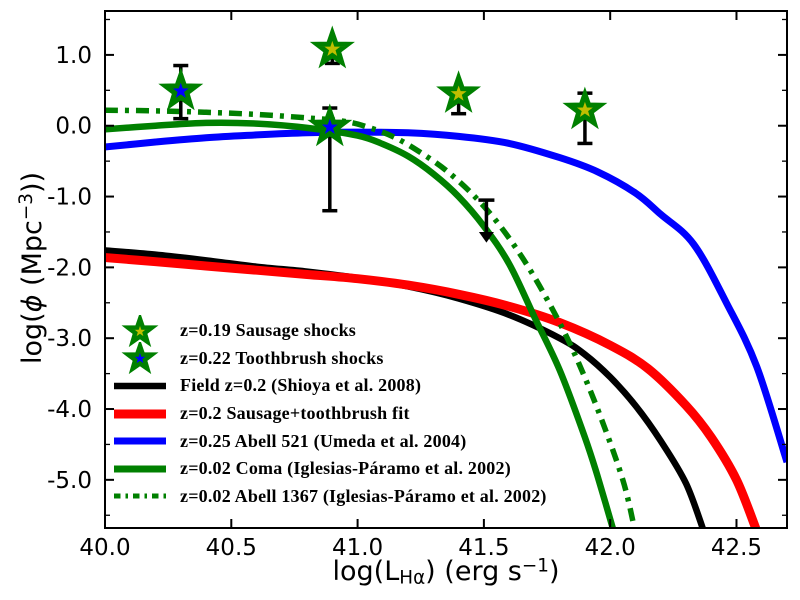 Image resolution: width=800 pixels, height=600 pixels. Describe the element at coordinates (140, 441) in the screenshot. I see `blue-line-swatch-icon` at that location.